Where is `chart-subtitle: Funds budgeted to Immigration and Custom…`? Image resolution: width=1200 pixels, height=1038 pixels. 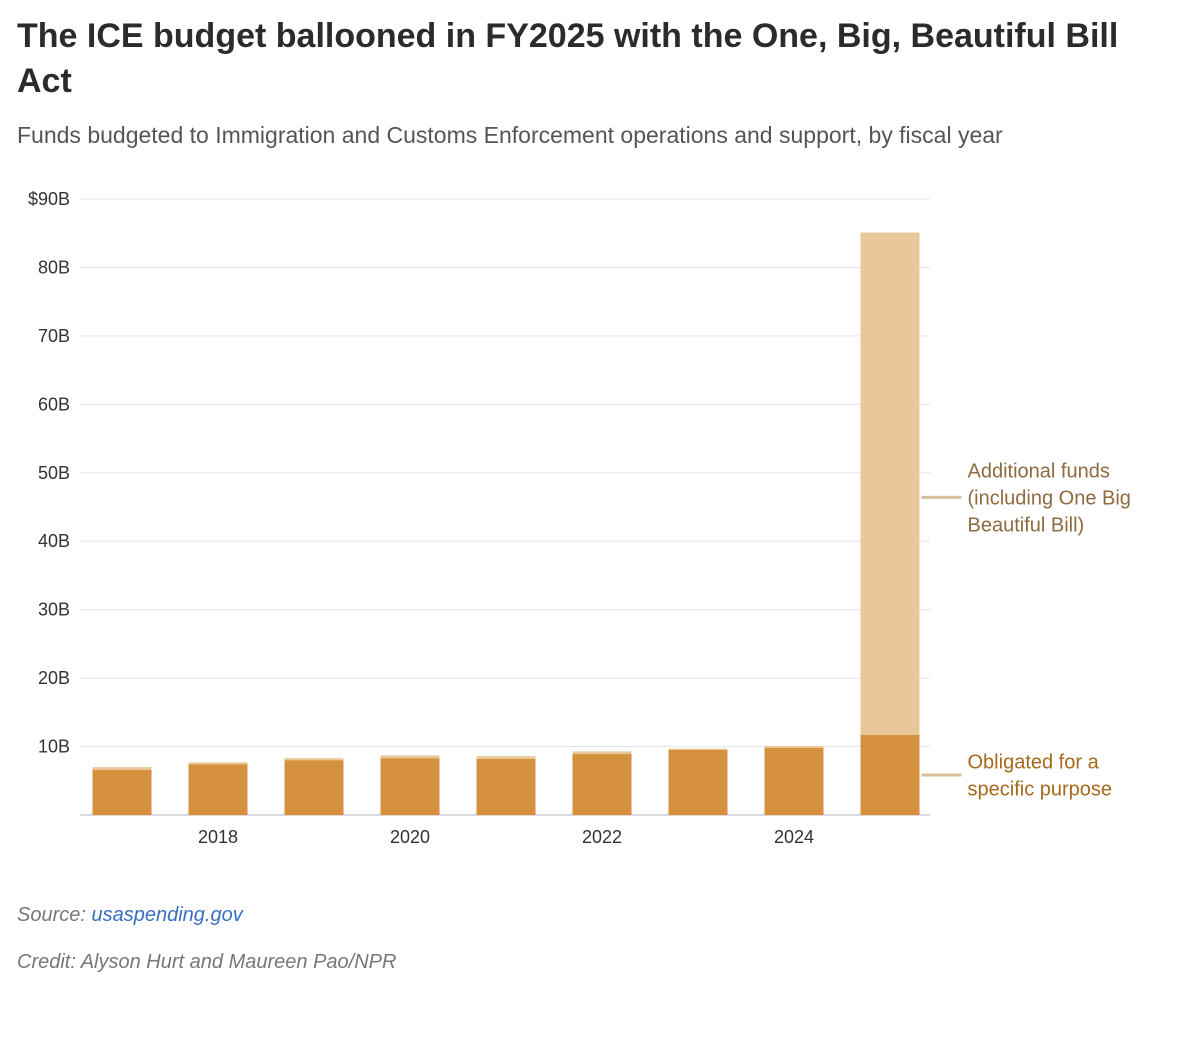 chart-subtitle: Funds budgeted to Immigration and Custom… is located at coordinates (510, 135).